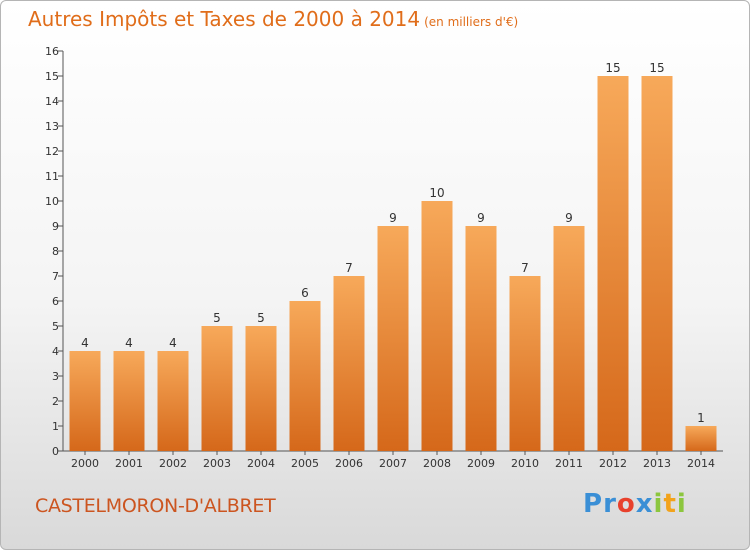  Describe the element at coordinates (52, 126) in the screenshot. I see `y-tick-label: 13` at that location.